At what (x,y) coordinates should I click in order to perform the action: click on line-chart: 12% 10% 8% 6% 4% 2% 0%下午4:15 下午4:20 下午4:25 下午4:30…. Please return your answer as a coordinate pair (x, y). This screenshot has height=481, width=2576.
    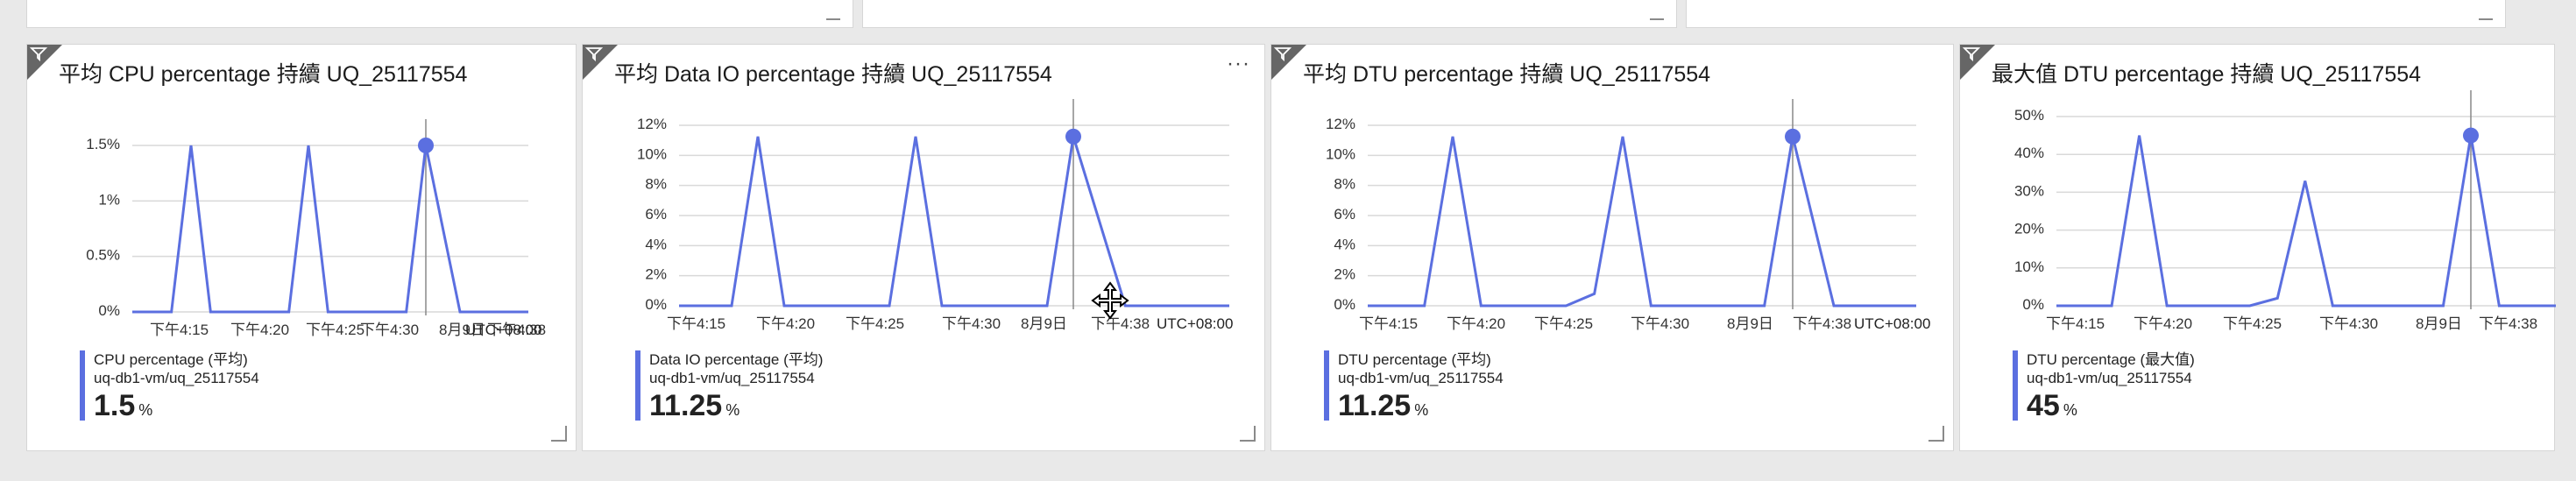
    Looking at the image, I should click on (1628, 215).